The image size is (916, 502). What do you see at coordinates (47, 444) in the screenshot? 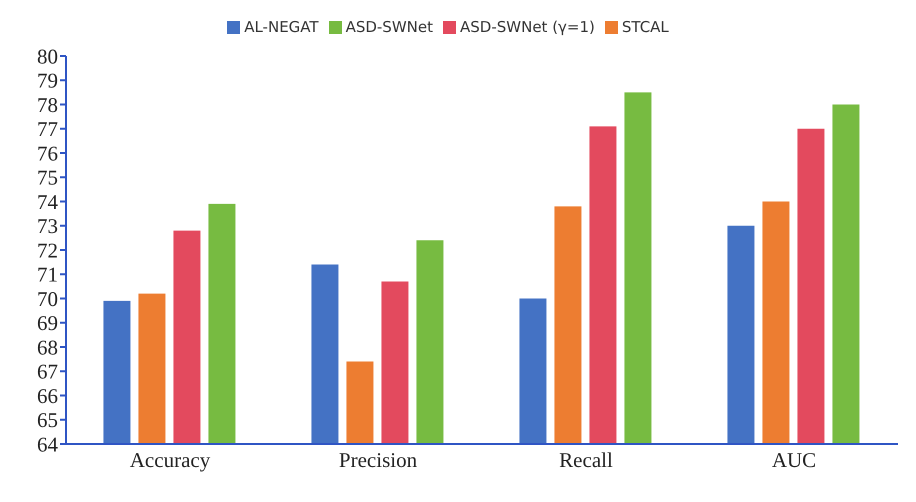
I see `y-tick-label: 64` at bounding box center [47, 444].